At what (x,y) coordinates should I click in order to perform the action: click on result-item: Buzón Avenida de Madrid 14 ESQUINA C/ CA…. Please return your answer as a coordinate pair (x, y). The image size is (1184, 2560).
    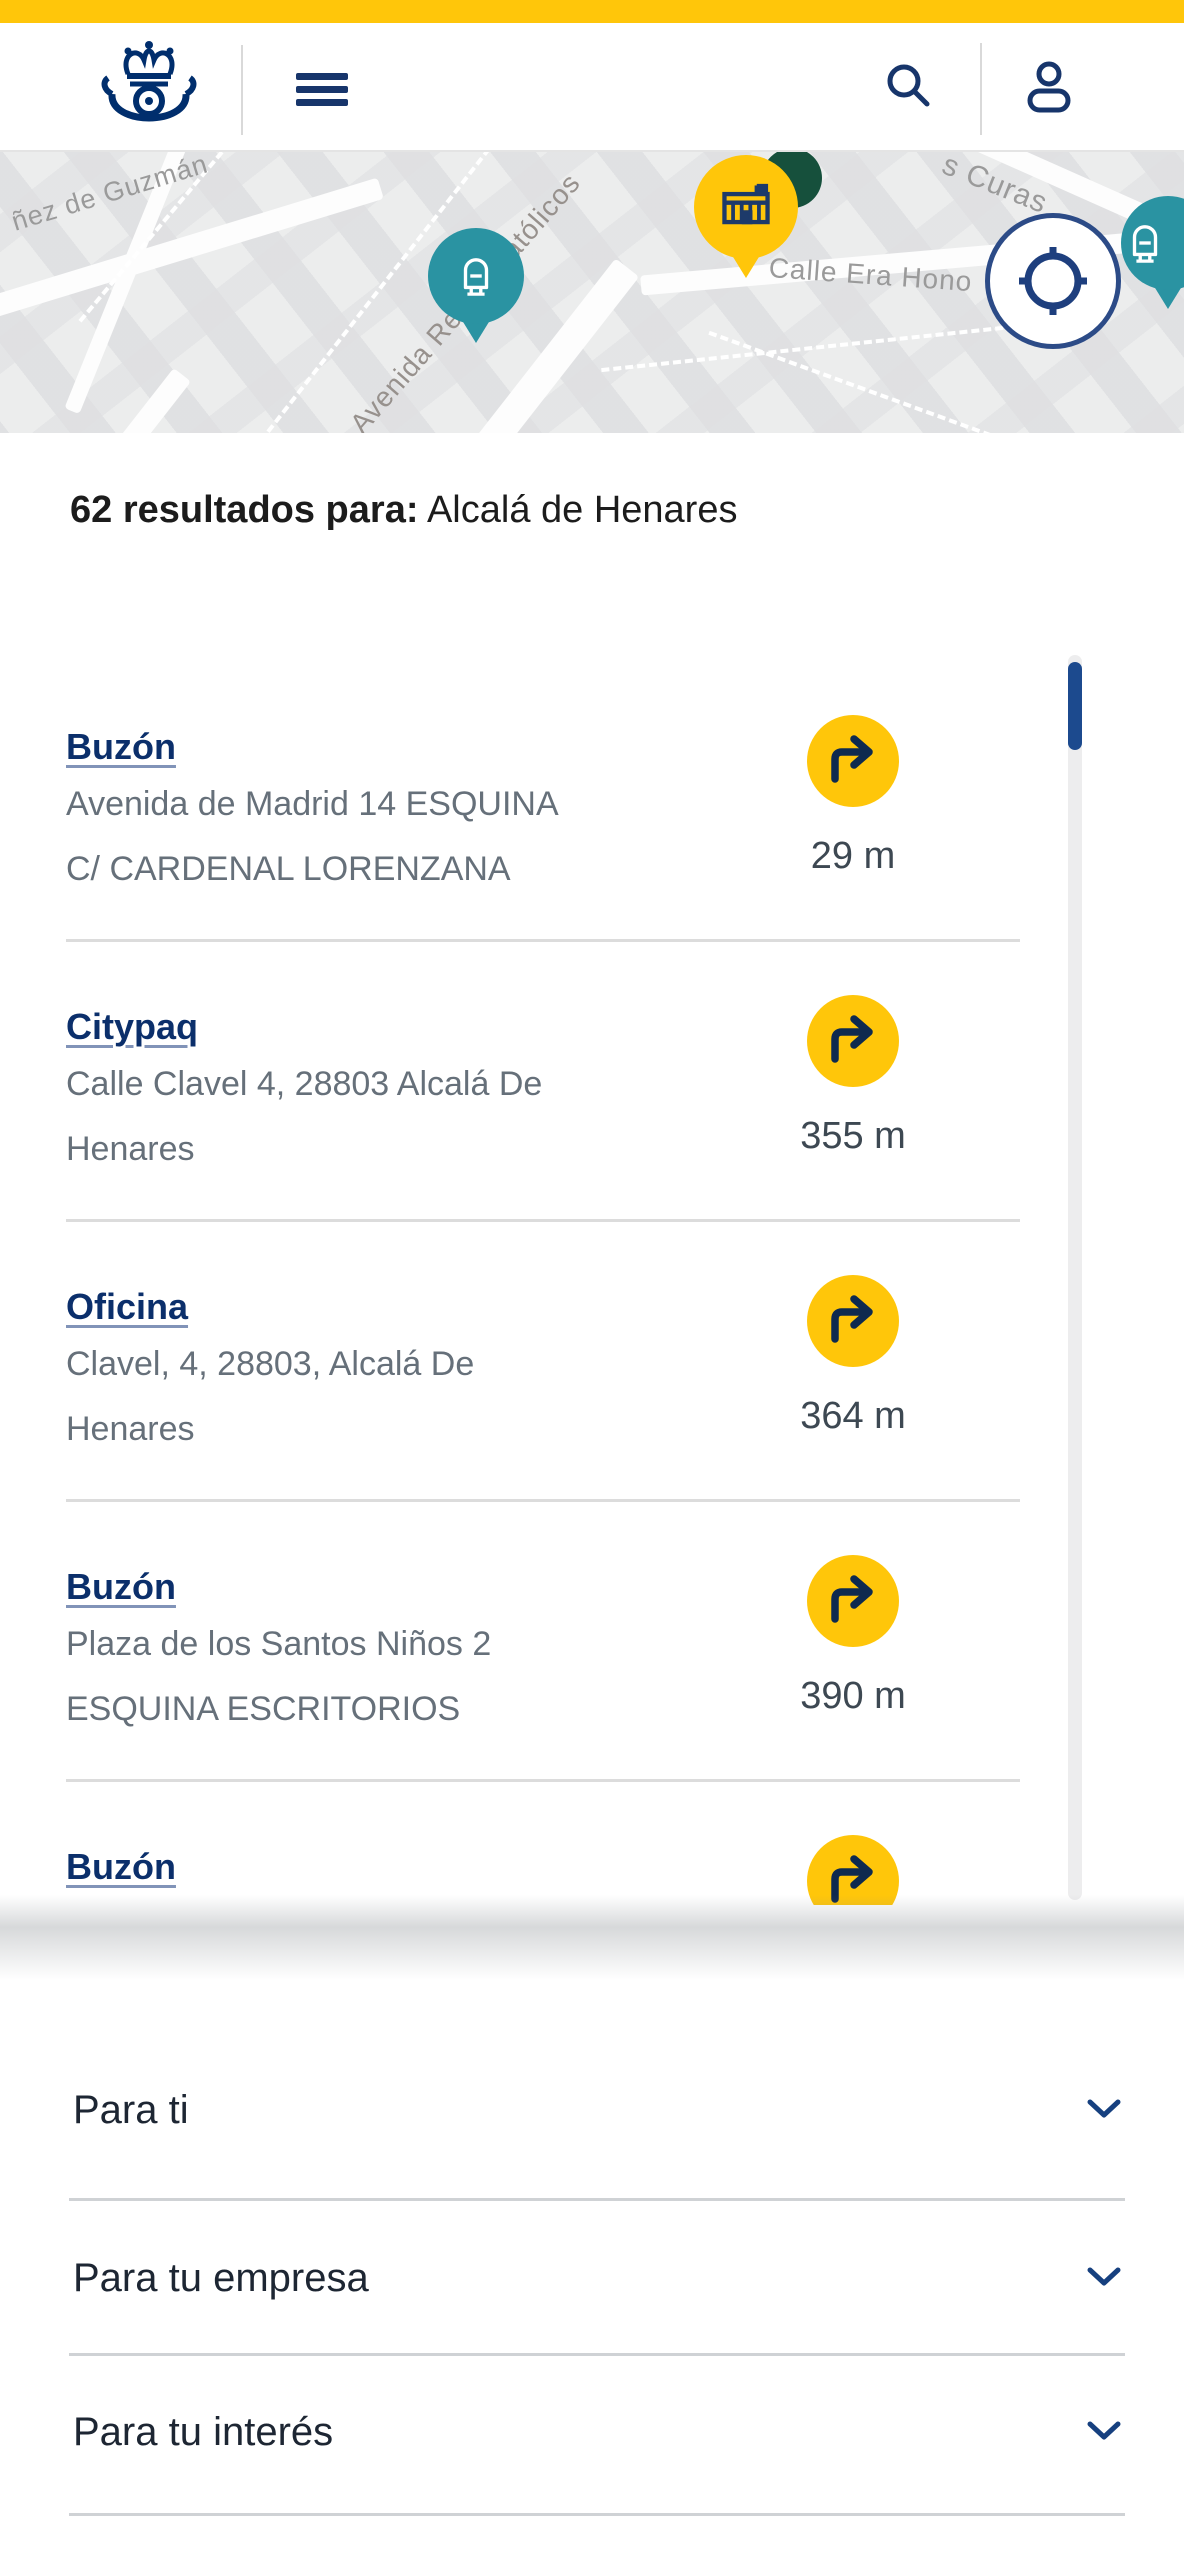
    Looking at the image, I should click on (543, 802).